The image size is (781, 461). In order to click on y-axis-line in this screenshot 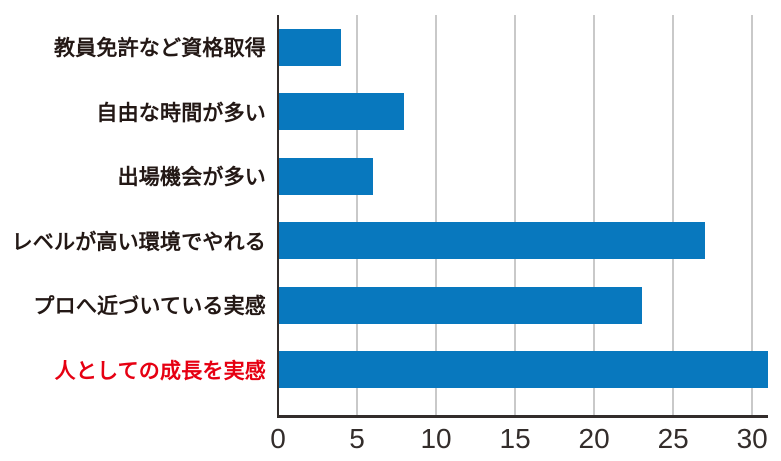, I will do `click(278, 216)`.